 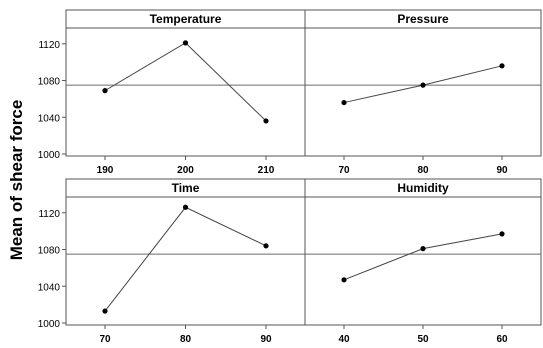 I want to click on panel-title: Temperature, so click(x=186, y=19).